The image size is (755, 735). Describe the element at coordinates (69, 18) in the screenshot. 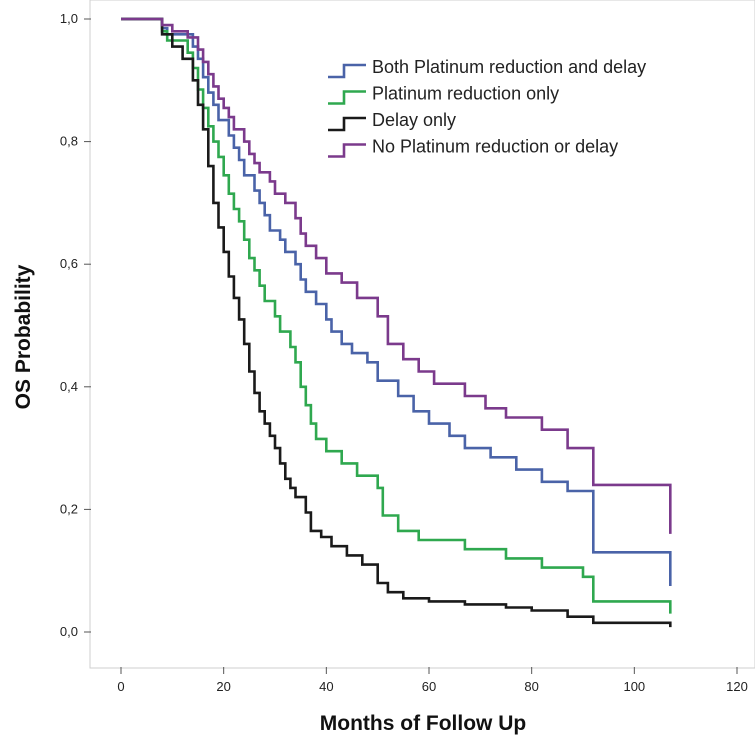

I see `y-tick-label: 1,0` at that location.